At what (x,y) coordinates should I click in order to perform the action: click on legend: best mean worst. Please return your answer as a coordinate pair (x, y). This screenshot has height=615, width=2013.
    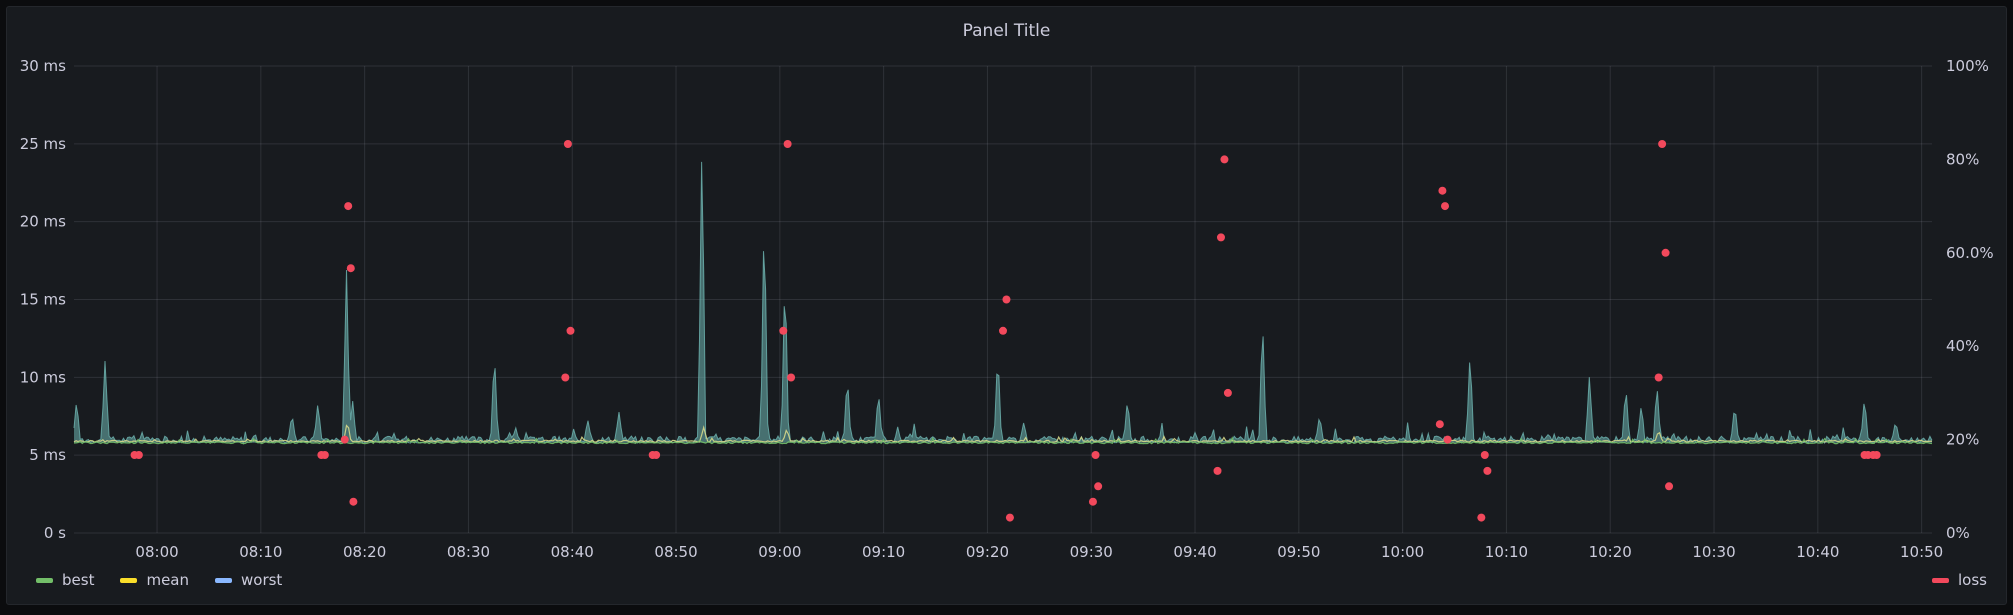
    Looking at the image, I should click on (159, 580).